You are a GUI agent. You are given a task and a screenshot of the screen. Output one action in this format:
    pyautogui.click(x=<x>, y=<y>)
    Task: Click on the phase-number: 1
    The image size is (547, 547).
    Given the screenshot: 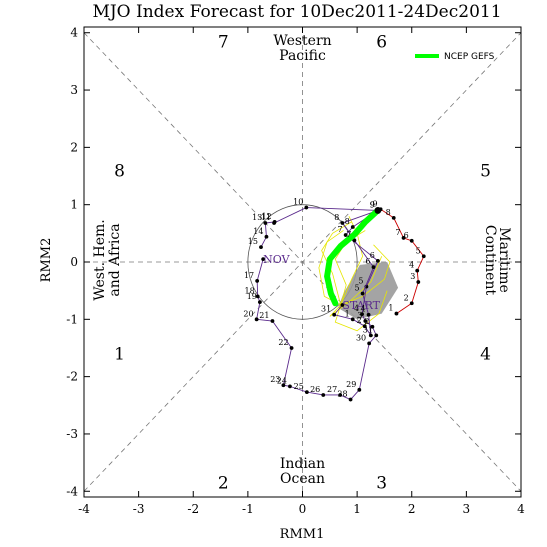 What is the action you would take?
    pyautogui.click(x=119, y=355)
    